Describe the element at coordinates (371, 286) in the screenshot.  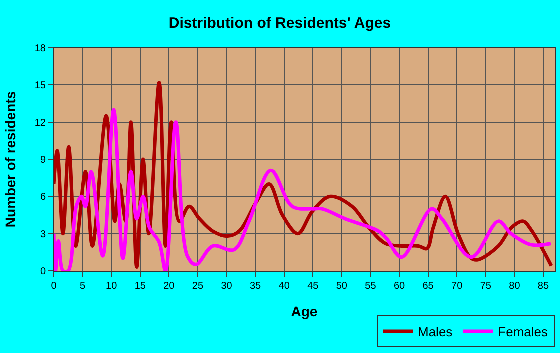
I see `x-tick-label: 55` at that location.